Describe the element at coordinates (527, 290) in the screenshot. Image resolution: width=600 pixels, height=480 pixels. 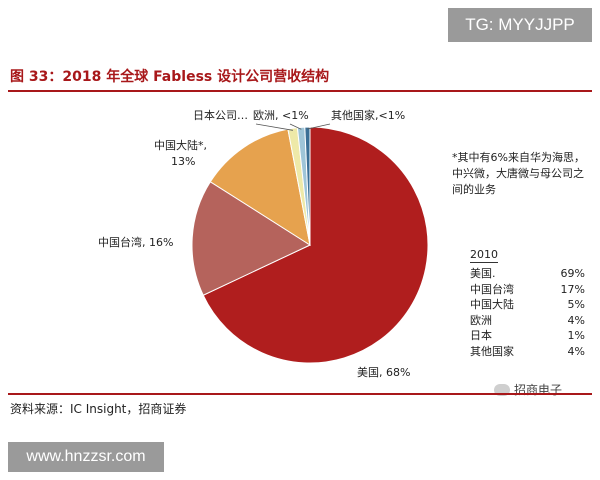
I see `legend-row: 中国台湾 17%` at that location.